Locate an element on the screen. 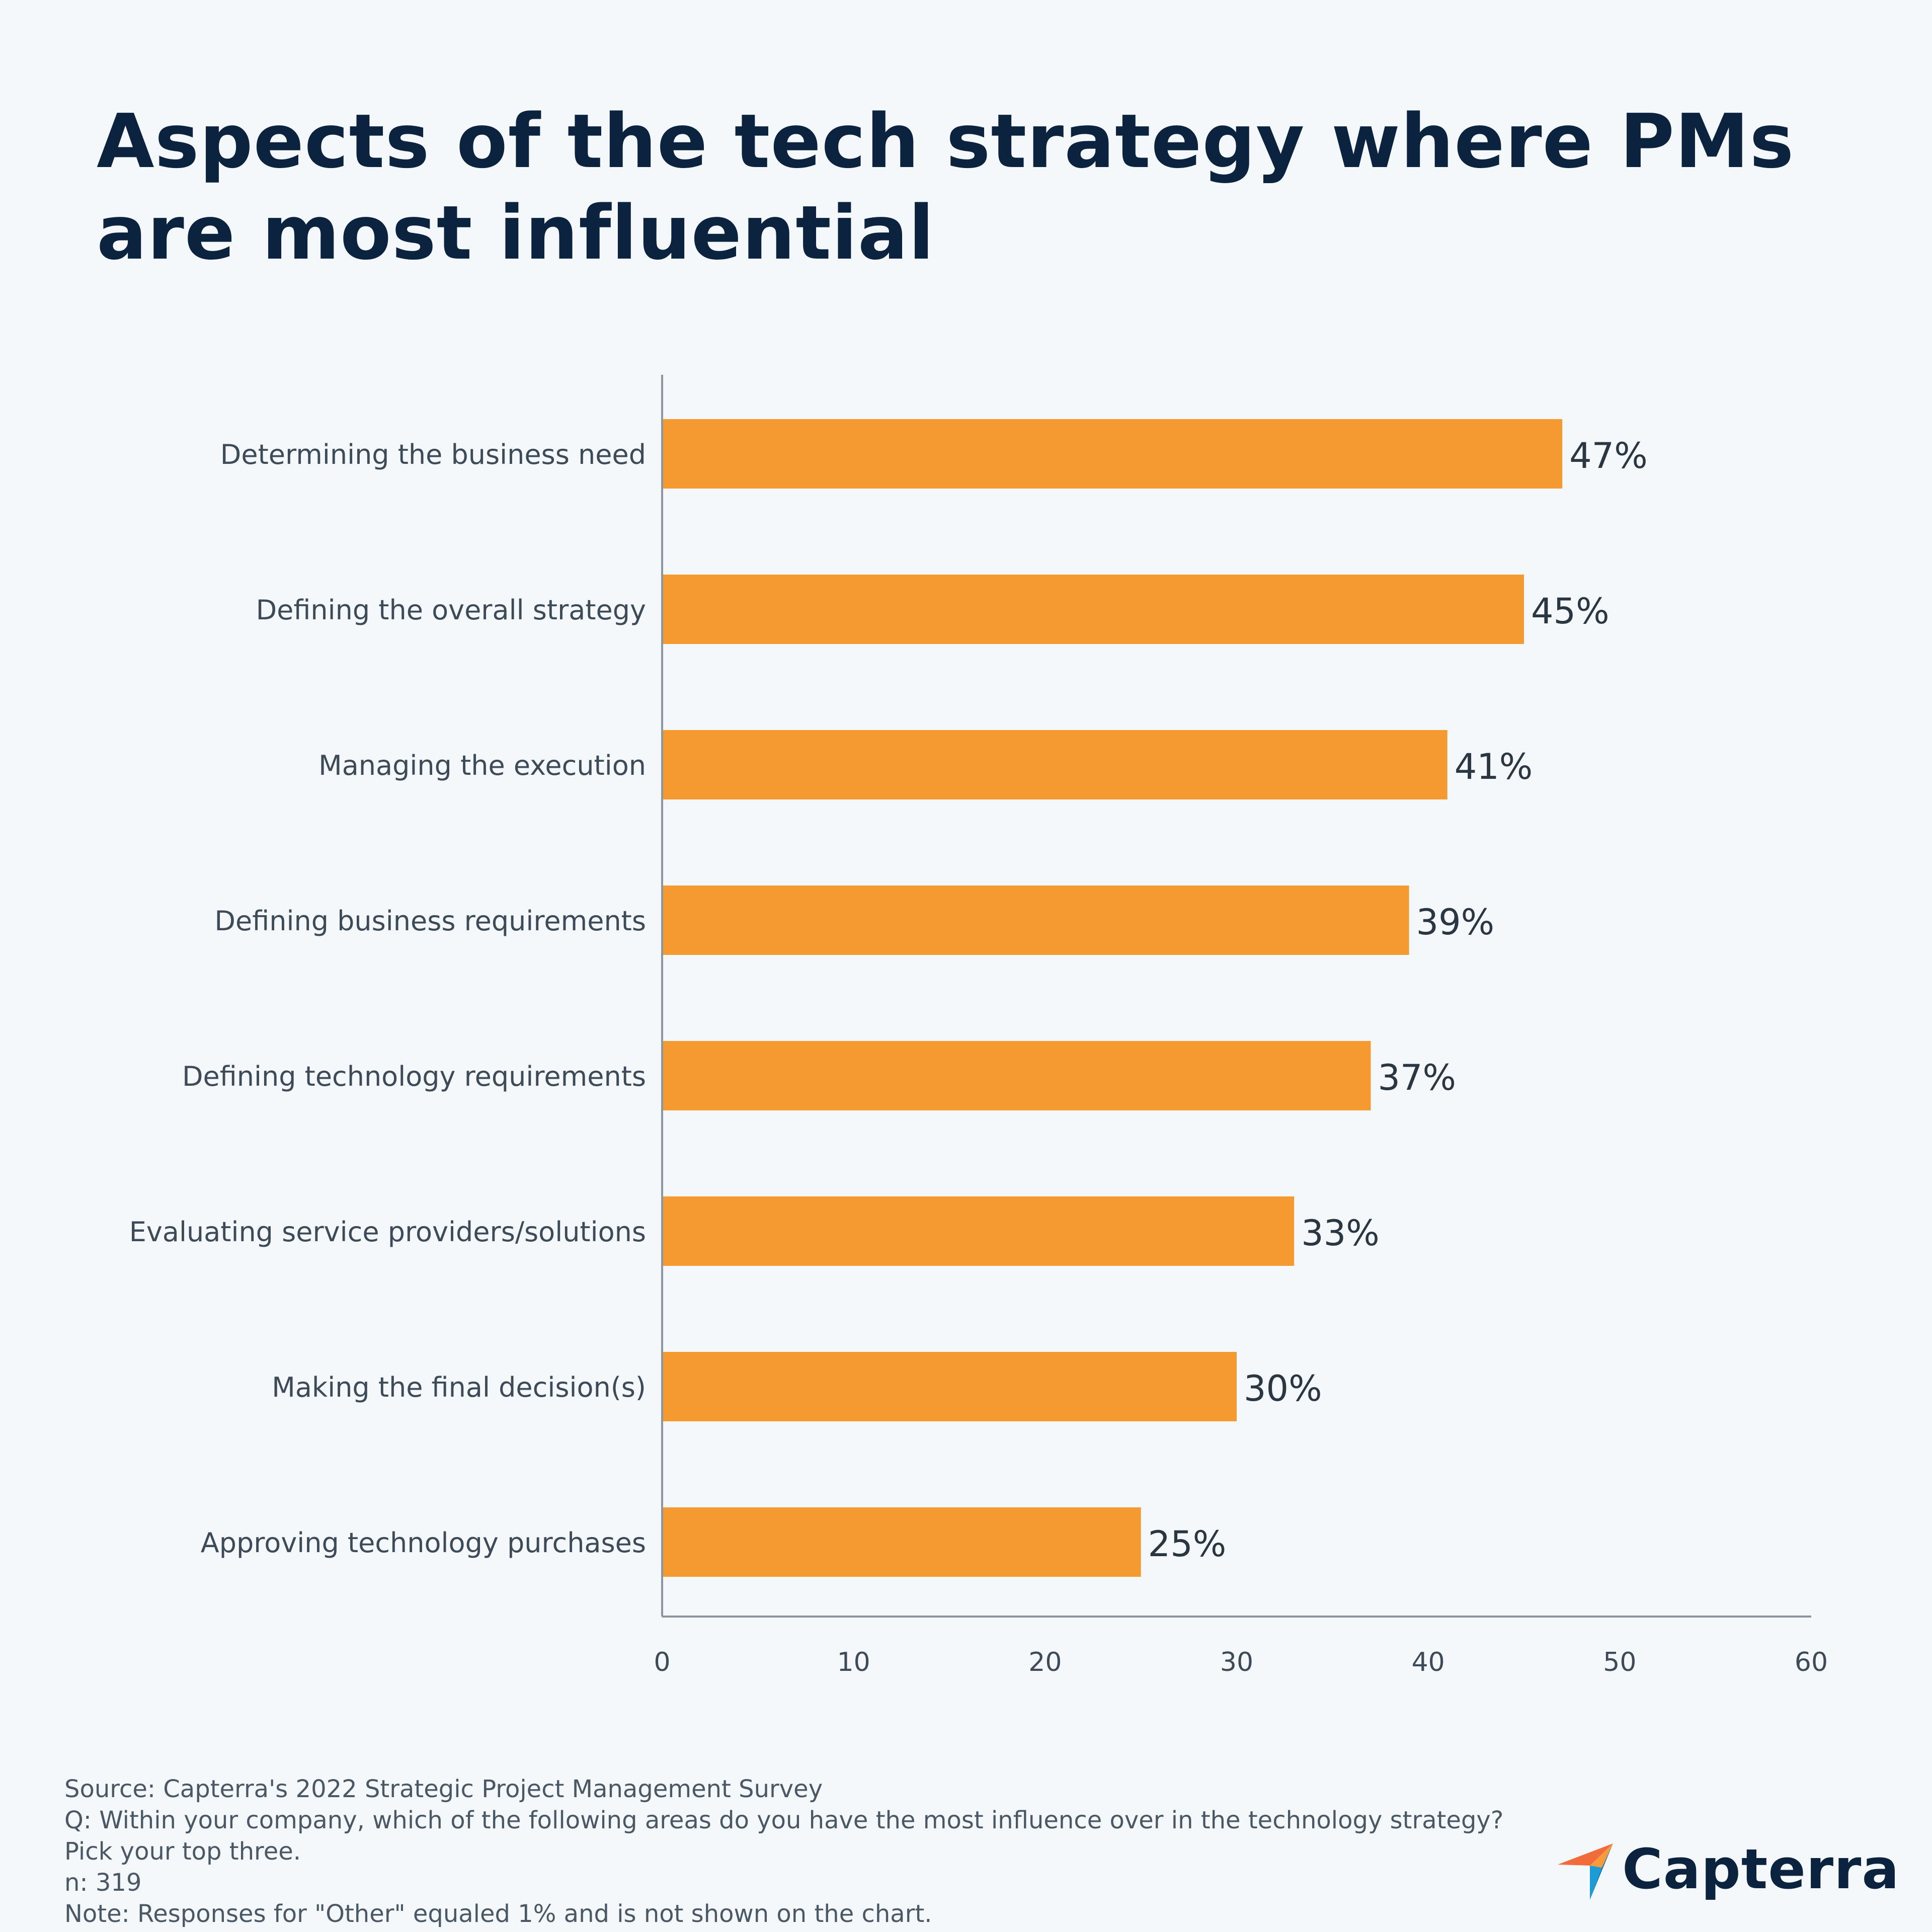 The height and width of the screenshot is (1932, 1932). value-label: 39% is located at coordinates (1455, 923).